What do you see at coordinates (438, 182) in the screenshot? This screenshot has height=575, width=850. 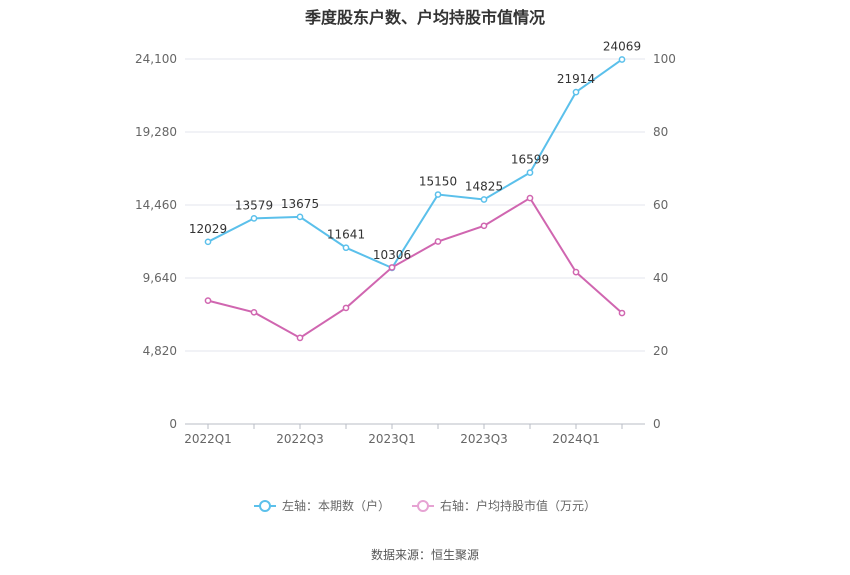 I see `data-label: 15150` at bounding box center [438, 182].